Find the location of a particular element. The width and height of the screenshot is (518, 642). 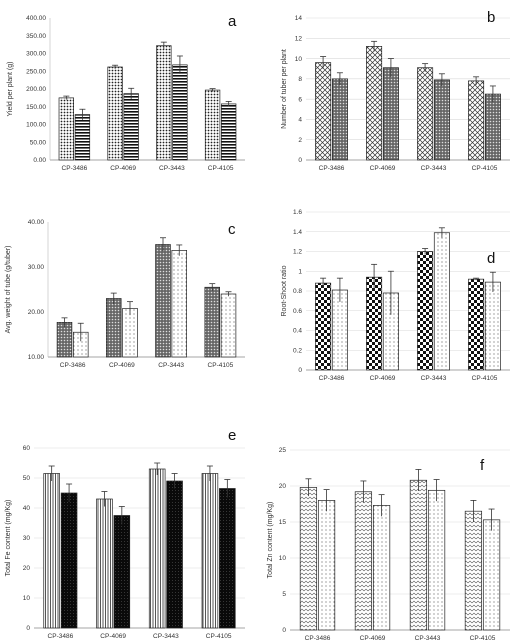

y-tick-label: 1 is located at coordinates (300, 271).